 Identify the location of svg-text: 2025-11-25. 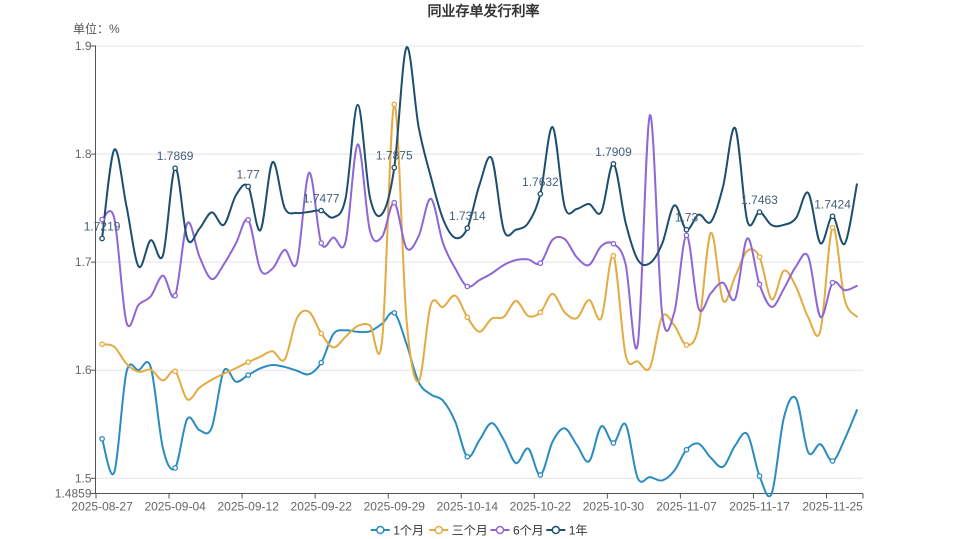
(832, 507).